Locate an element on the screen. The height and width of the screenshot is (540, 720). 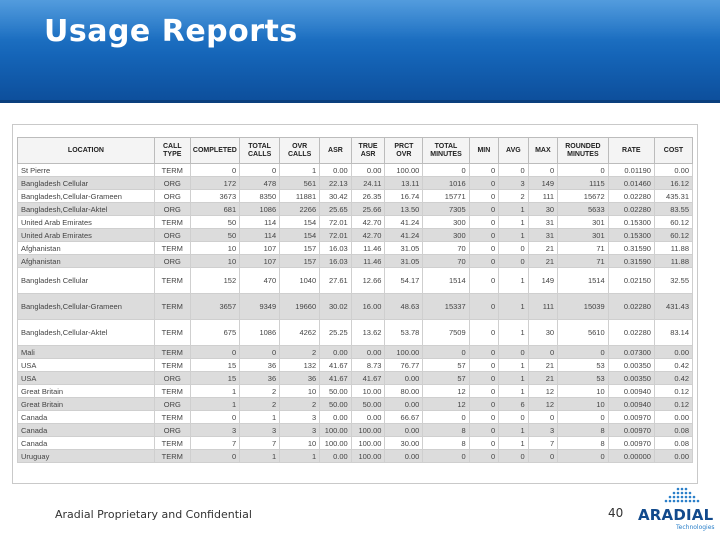
table-cell: 149 is located at coordinates (543, 183).